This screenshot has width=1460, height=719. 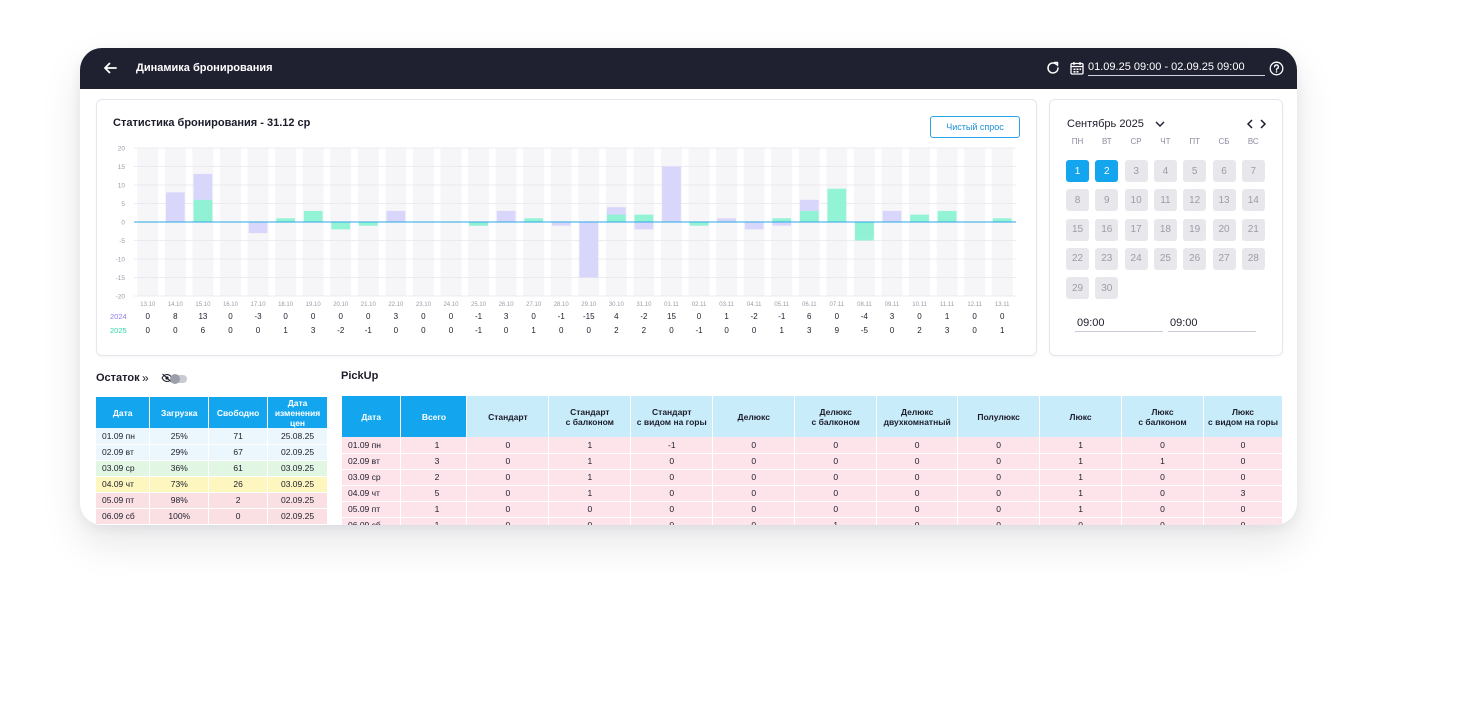 I want to click on calendar-day: 30, so click(x=1107, y=288).